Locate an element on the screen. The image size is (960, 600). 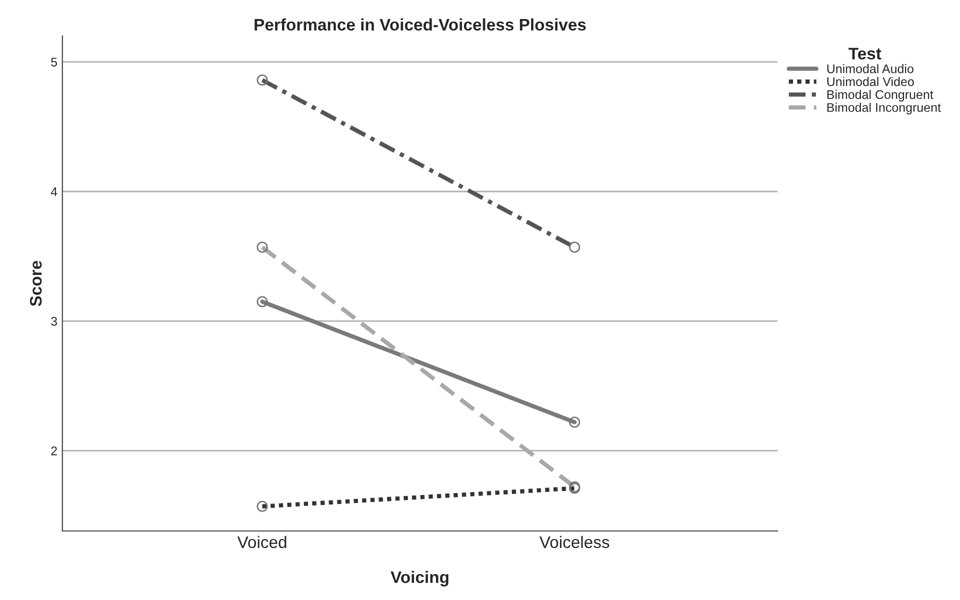
y-tick-label: 4 is located at coordinates (54, 191).